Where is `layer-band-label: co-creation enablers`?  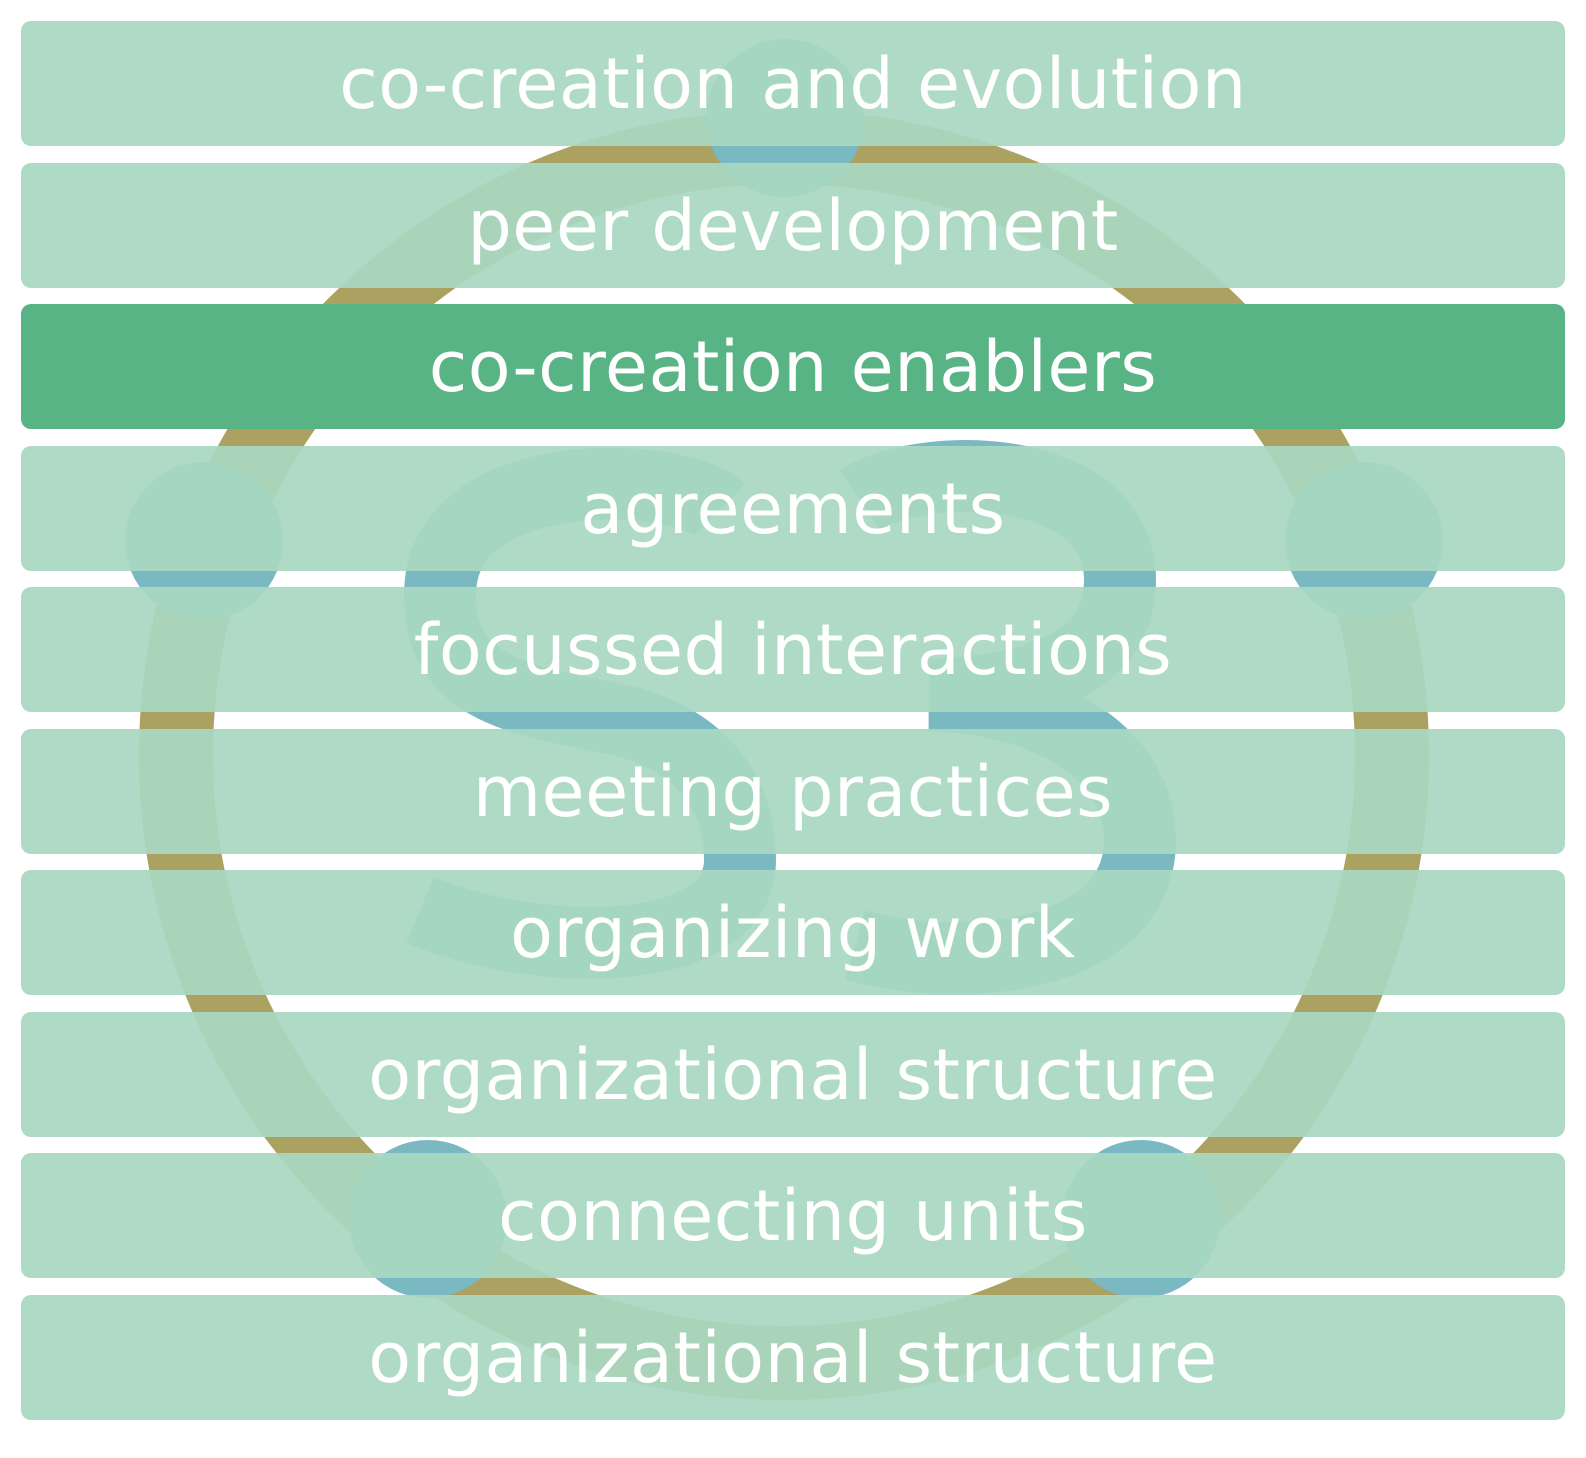
layer-band-label: co-creation enablers is located at coordinates (793, 366).